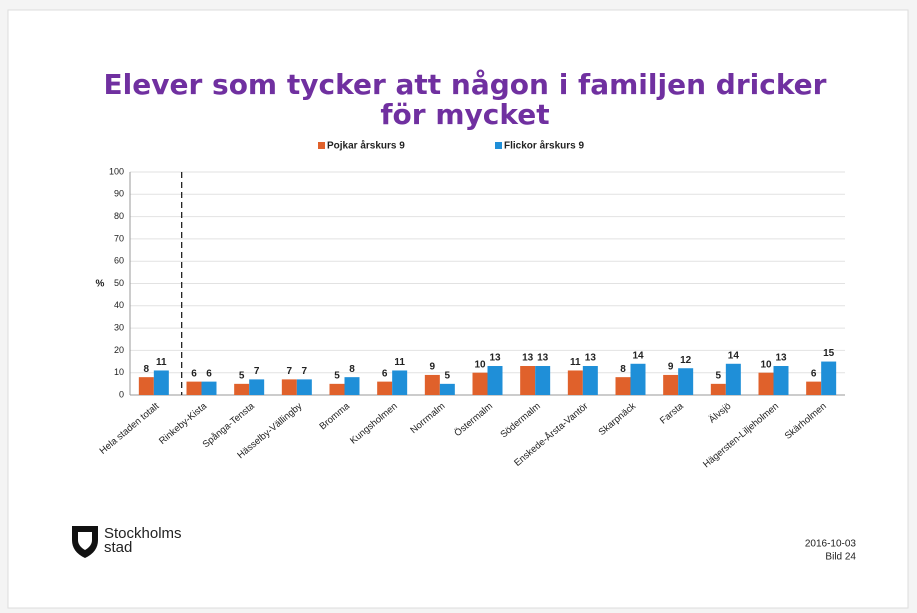 The image size is (917, 613). Describe the element at coordinates (119, 350) in the screenshot. I see `y-tick-label: 20` at that location.